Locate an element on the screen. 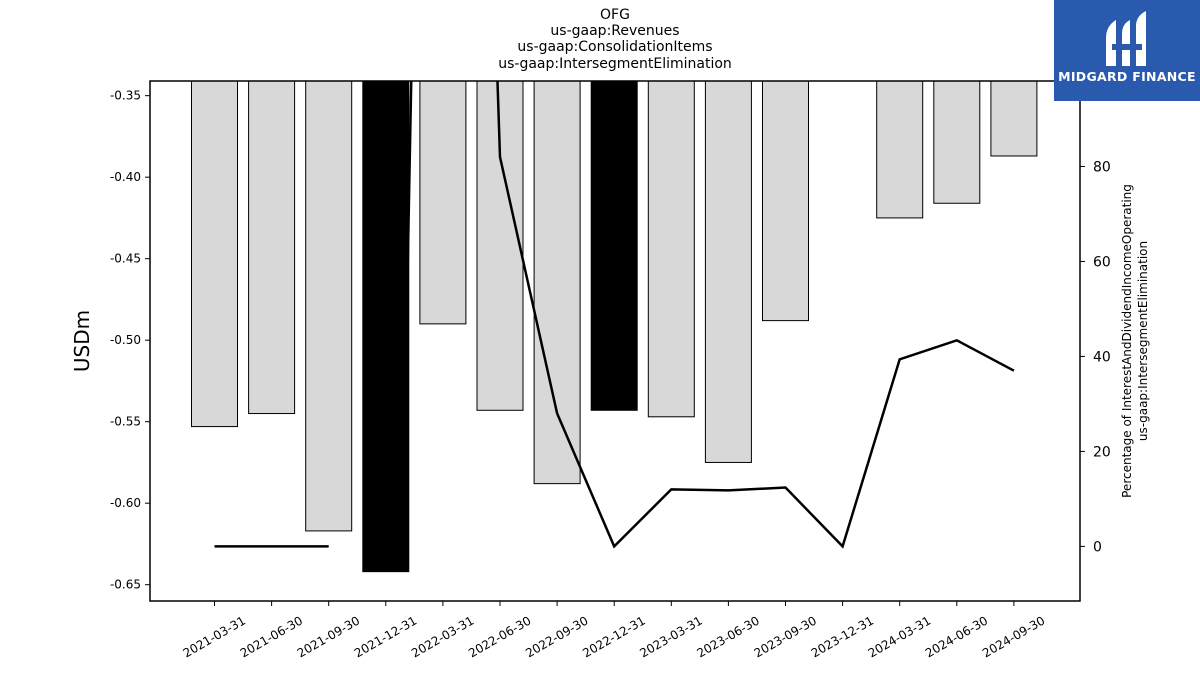  chart-title-line-4: us-gaap:IntersegmentElimination is located at coordinates (615, 64).